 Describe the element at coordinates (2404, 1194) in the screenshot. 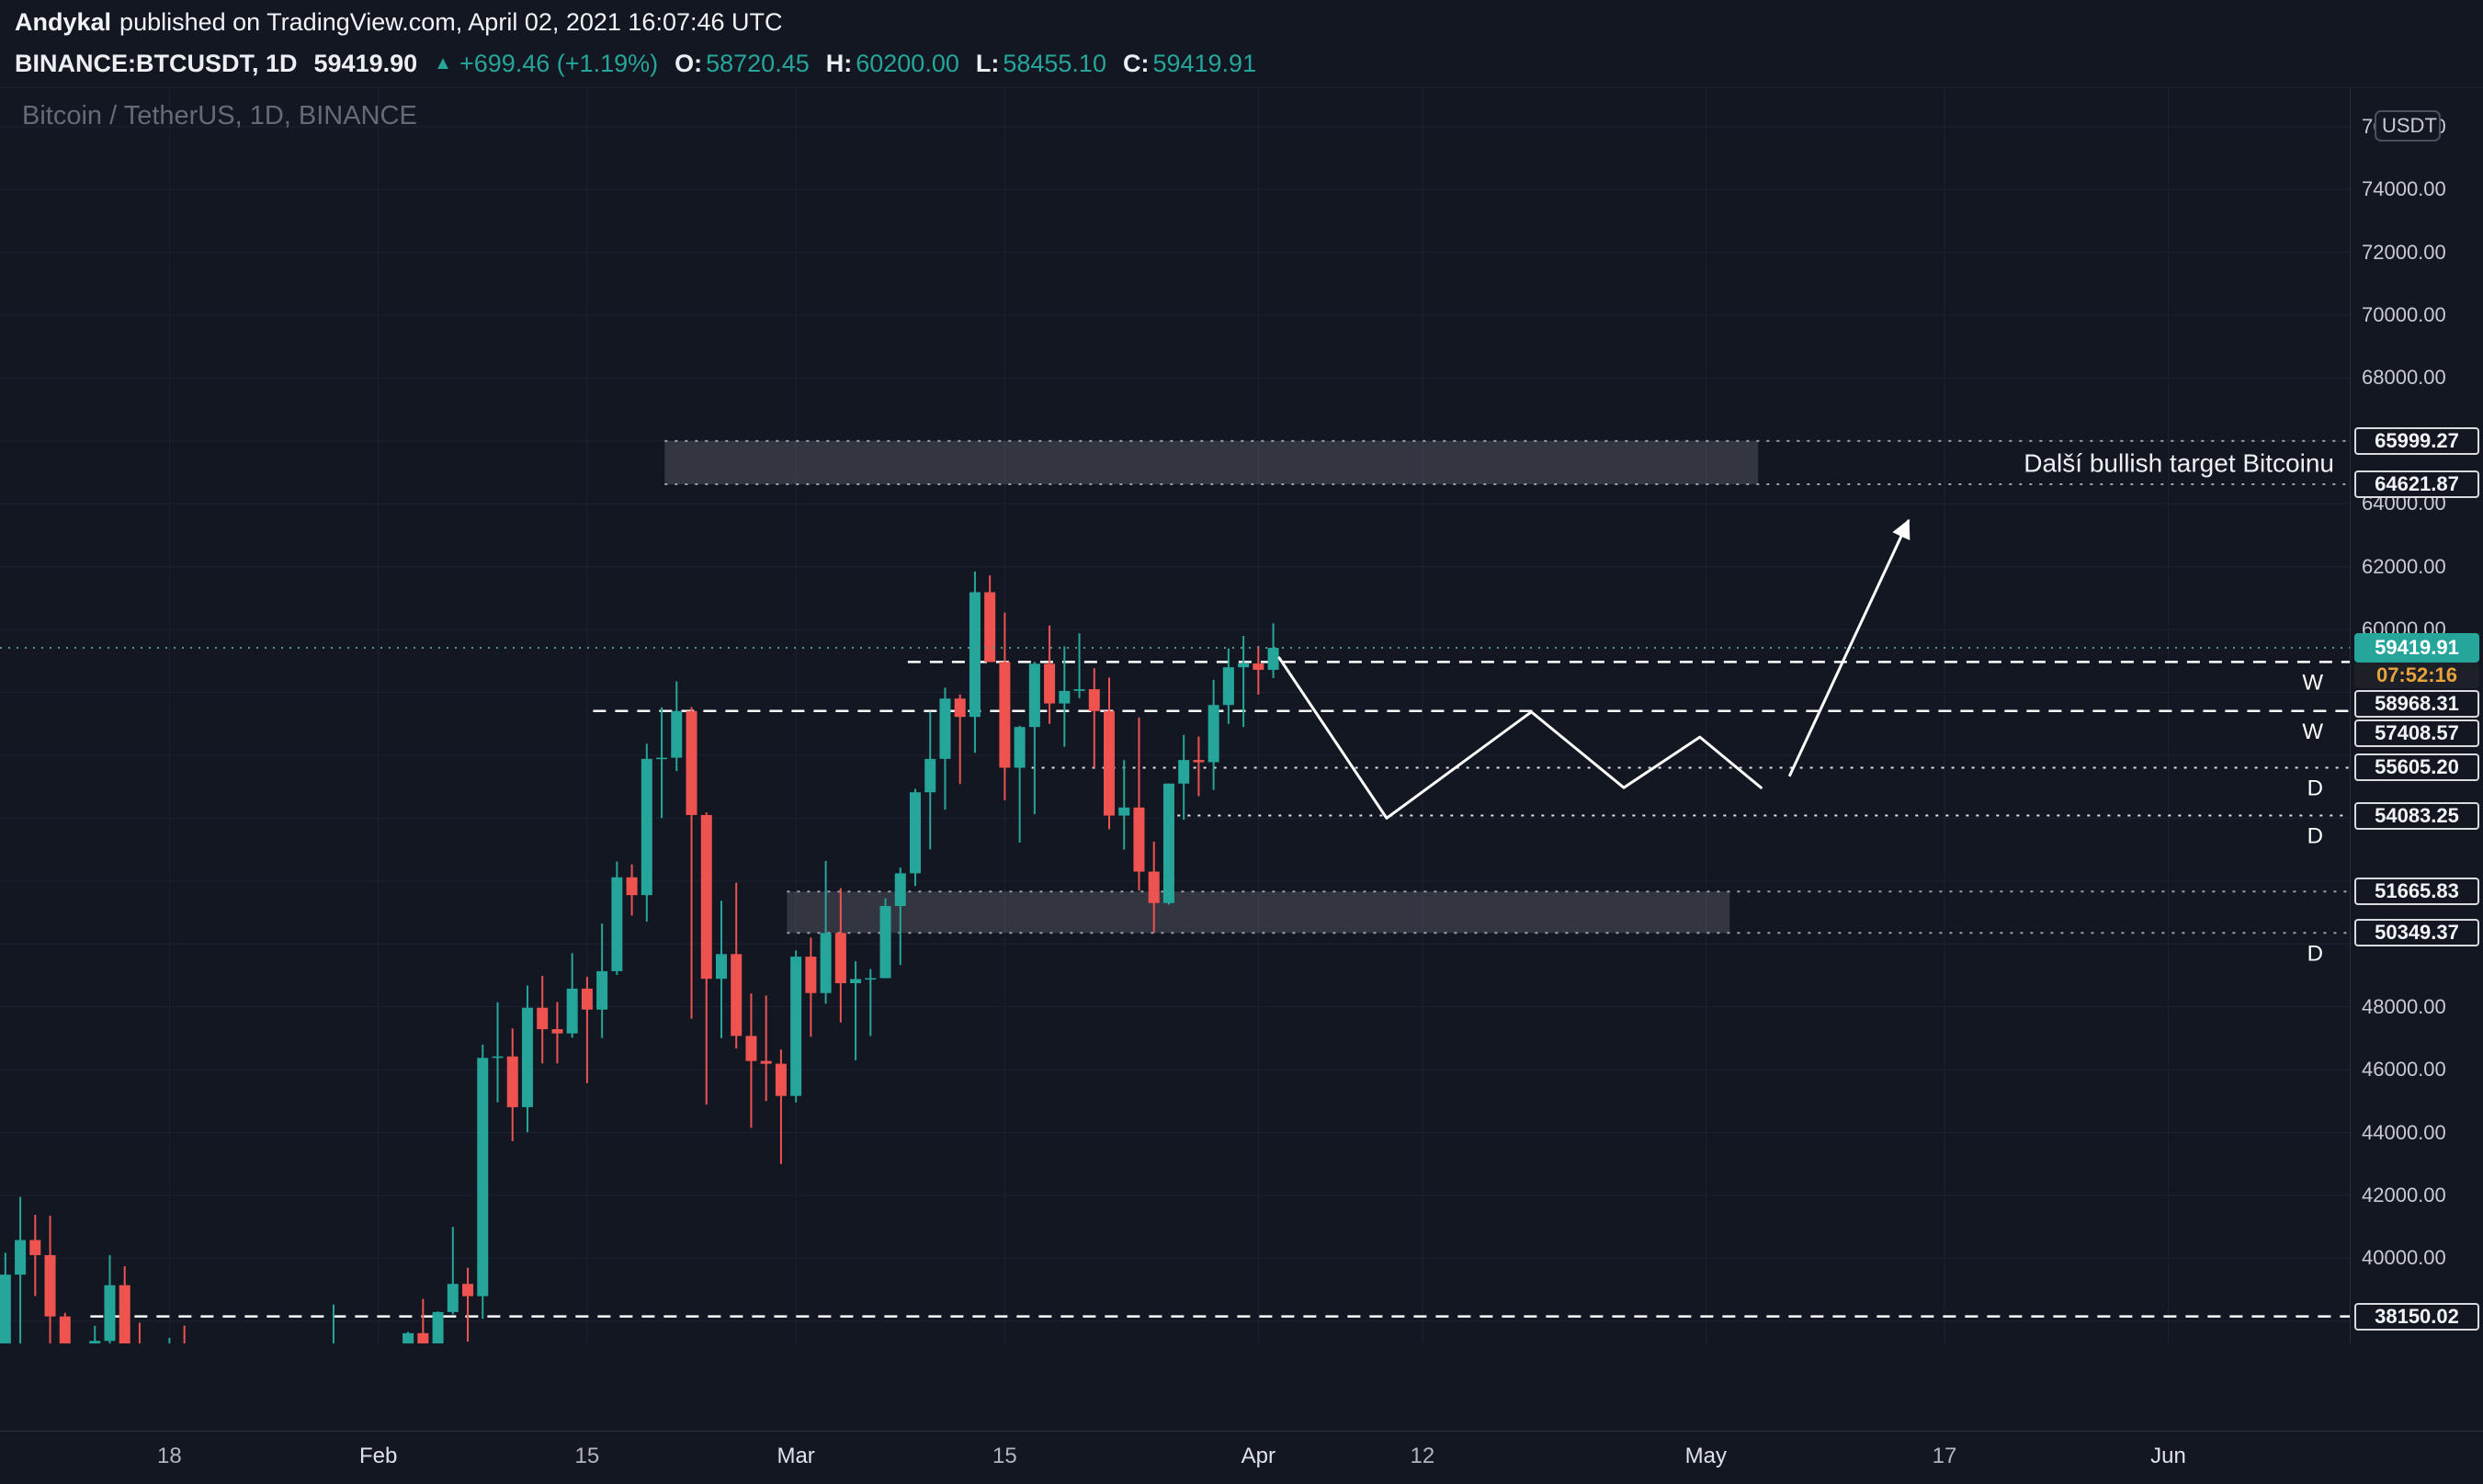

I see `price-tick-label: 42000.00` at that location.